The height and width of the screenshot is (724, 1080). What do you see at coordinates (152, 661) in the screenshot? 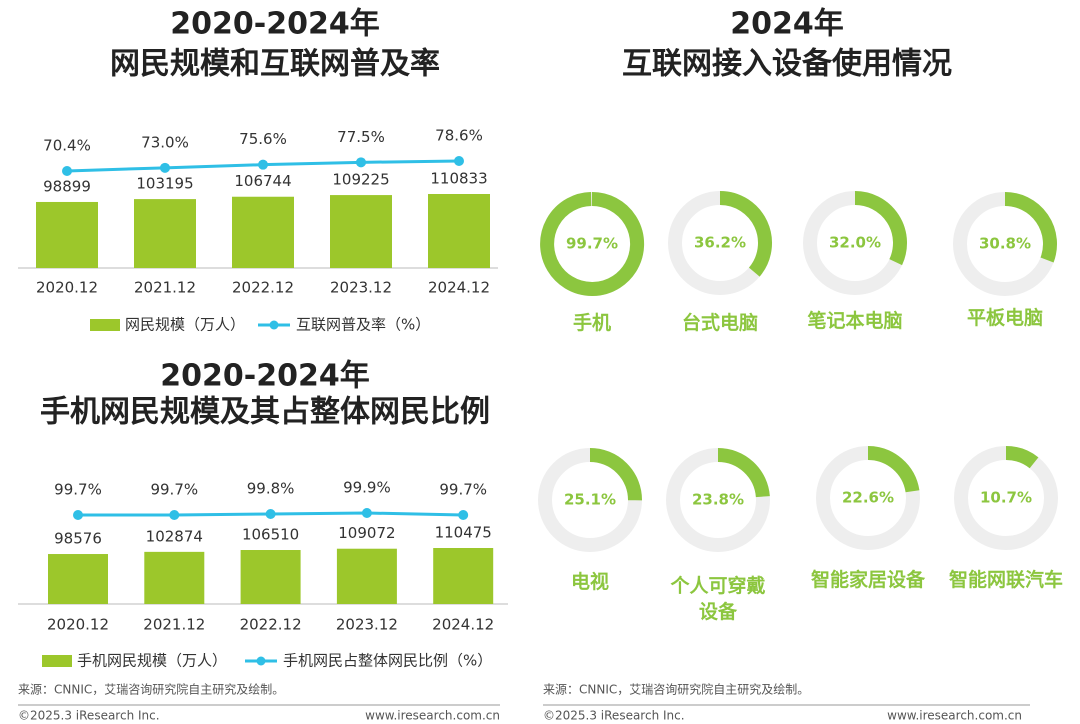
I see `legend-label: 手机网民规模（万人）` at bounding box center [152, 661].